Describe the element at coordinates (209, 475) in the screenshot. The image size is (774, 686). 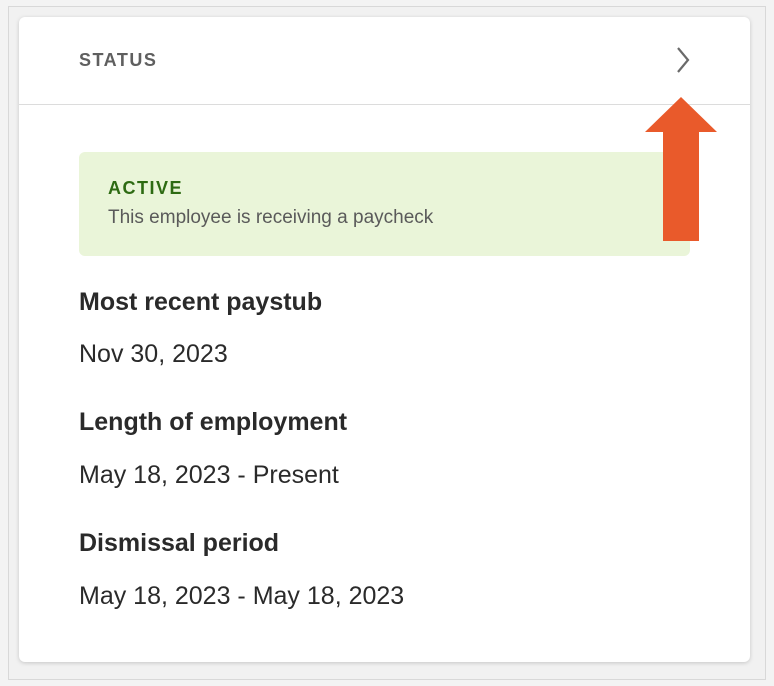
I see `employment-length-value: May 18, 2023 - Present` at that location.